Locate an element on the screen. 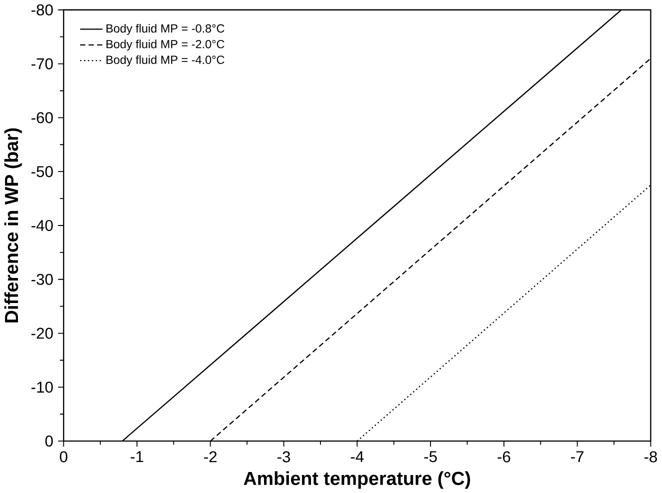 The image size is (662, 493). legend-label: Body fluid MP = -0.8°C is located at coordinates (165, 29).